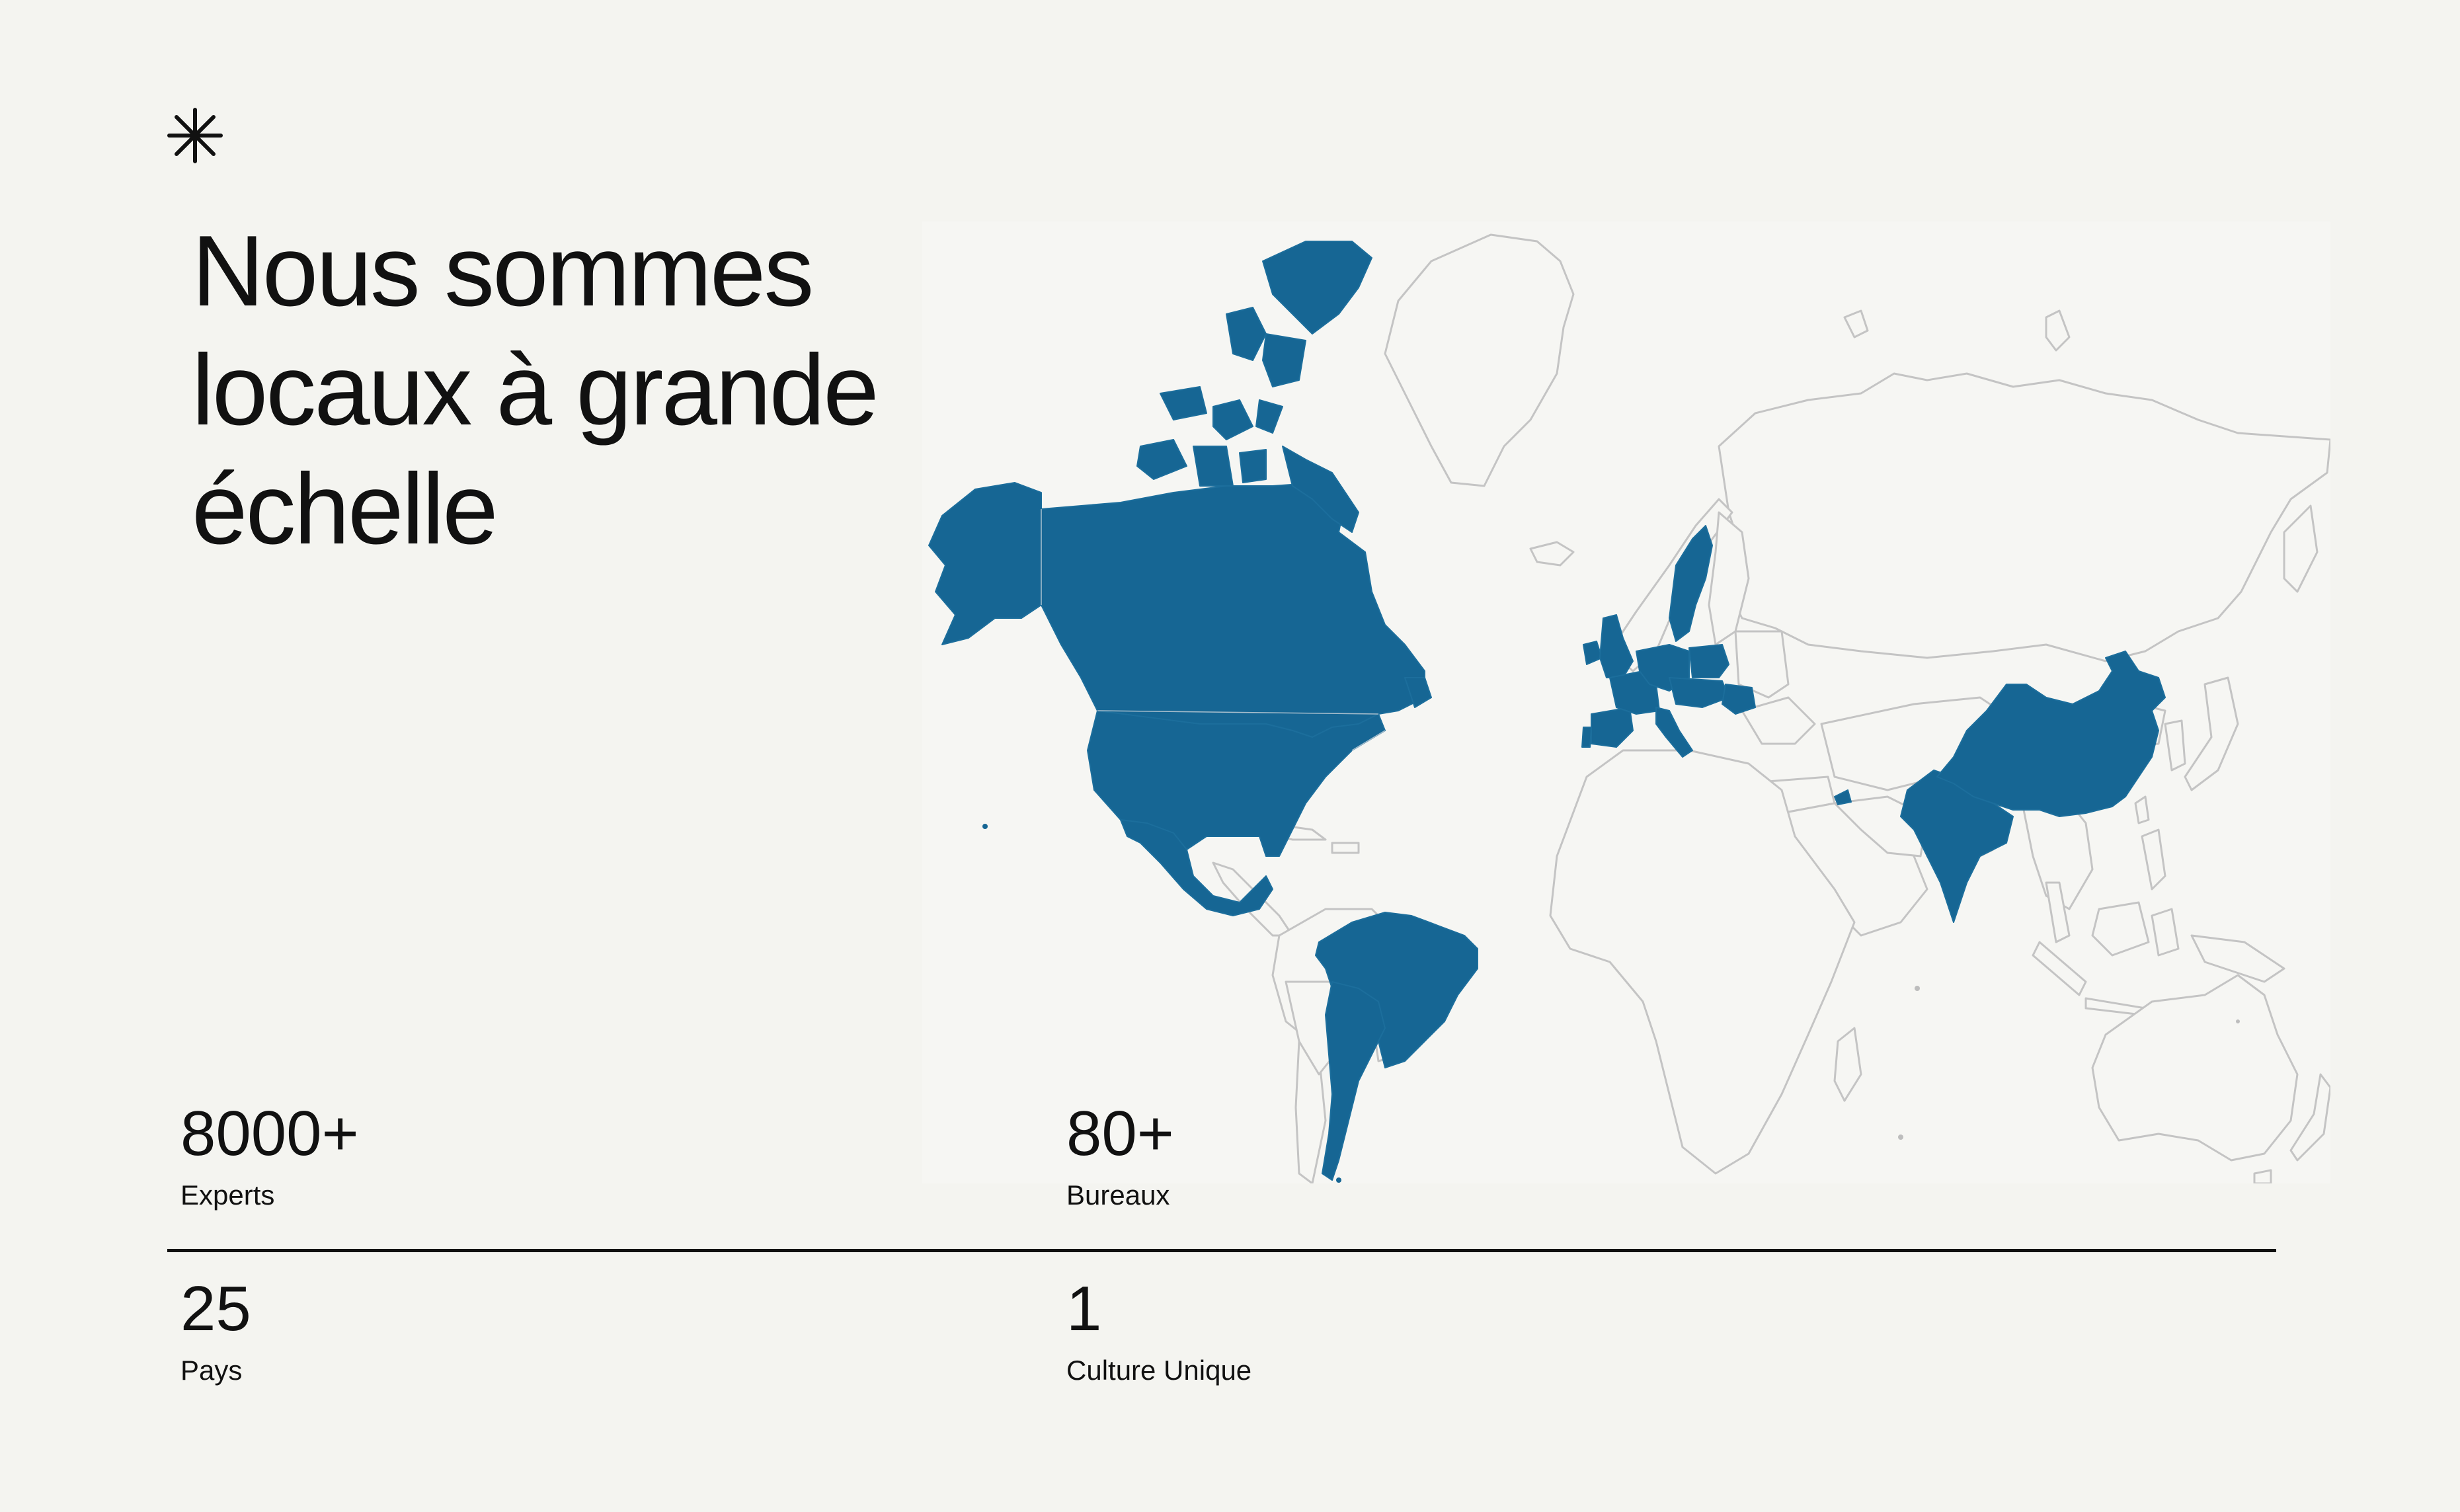  I want to click on map-region-alaska, so click(985, 563).